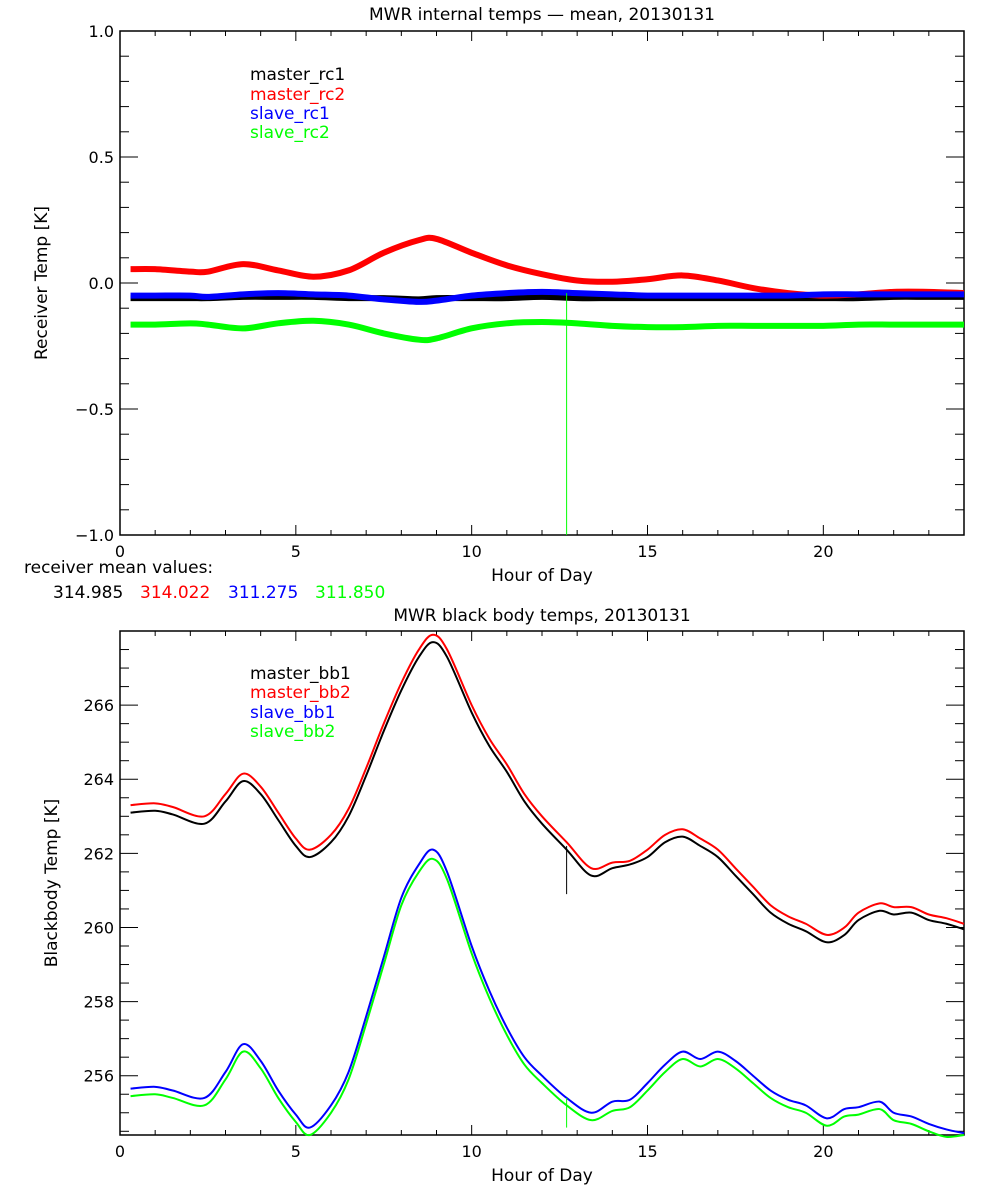 This screenshot has height=1200, width=1000. I want to click on legend-entry-slave-rc1: slave_rc1, so click(290, 114).